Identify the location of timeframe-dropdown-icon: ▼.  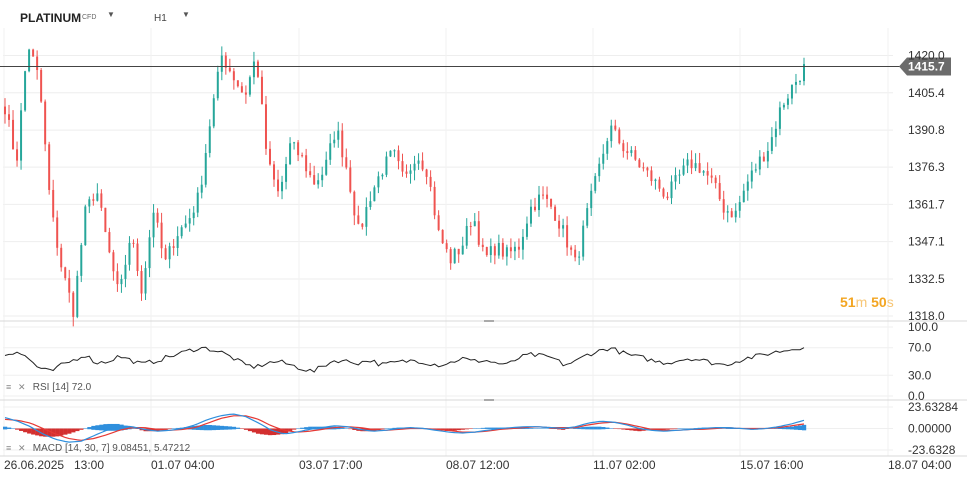
(186, 14).